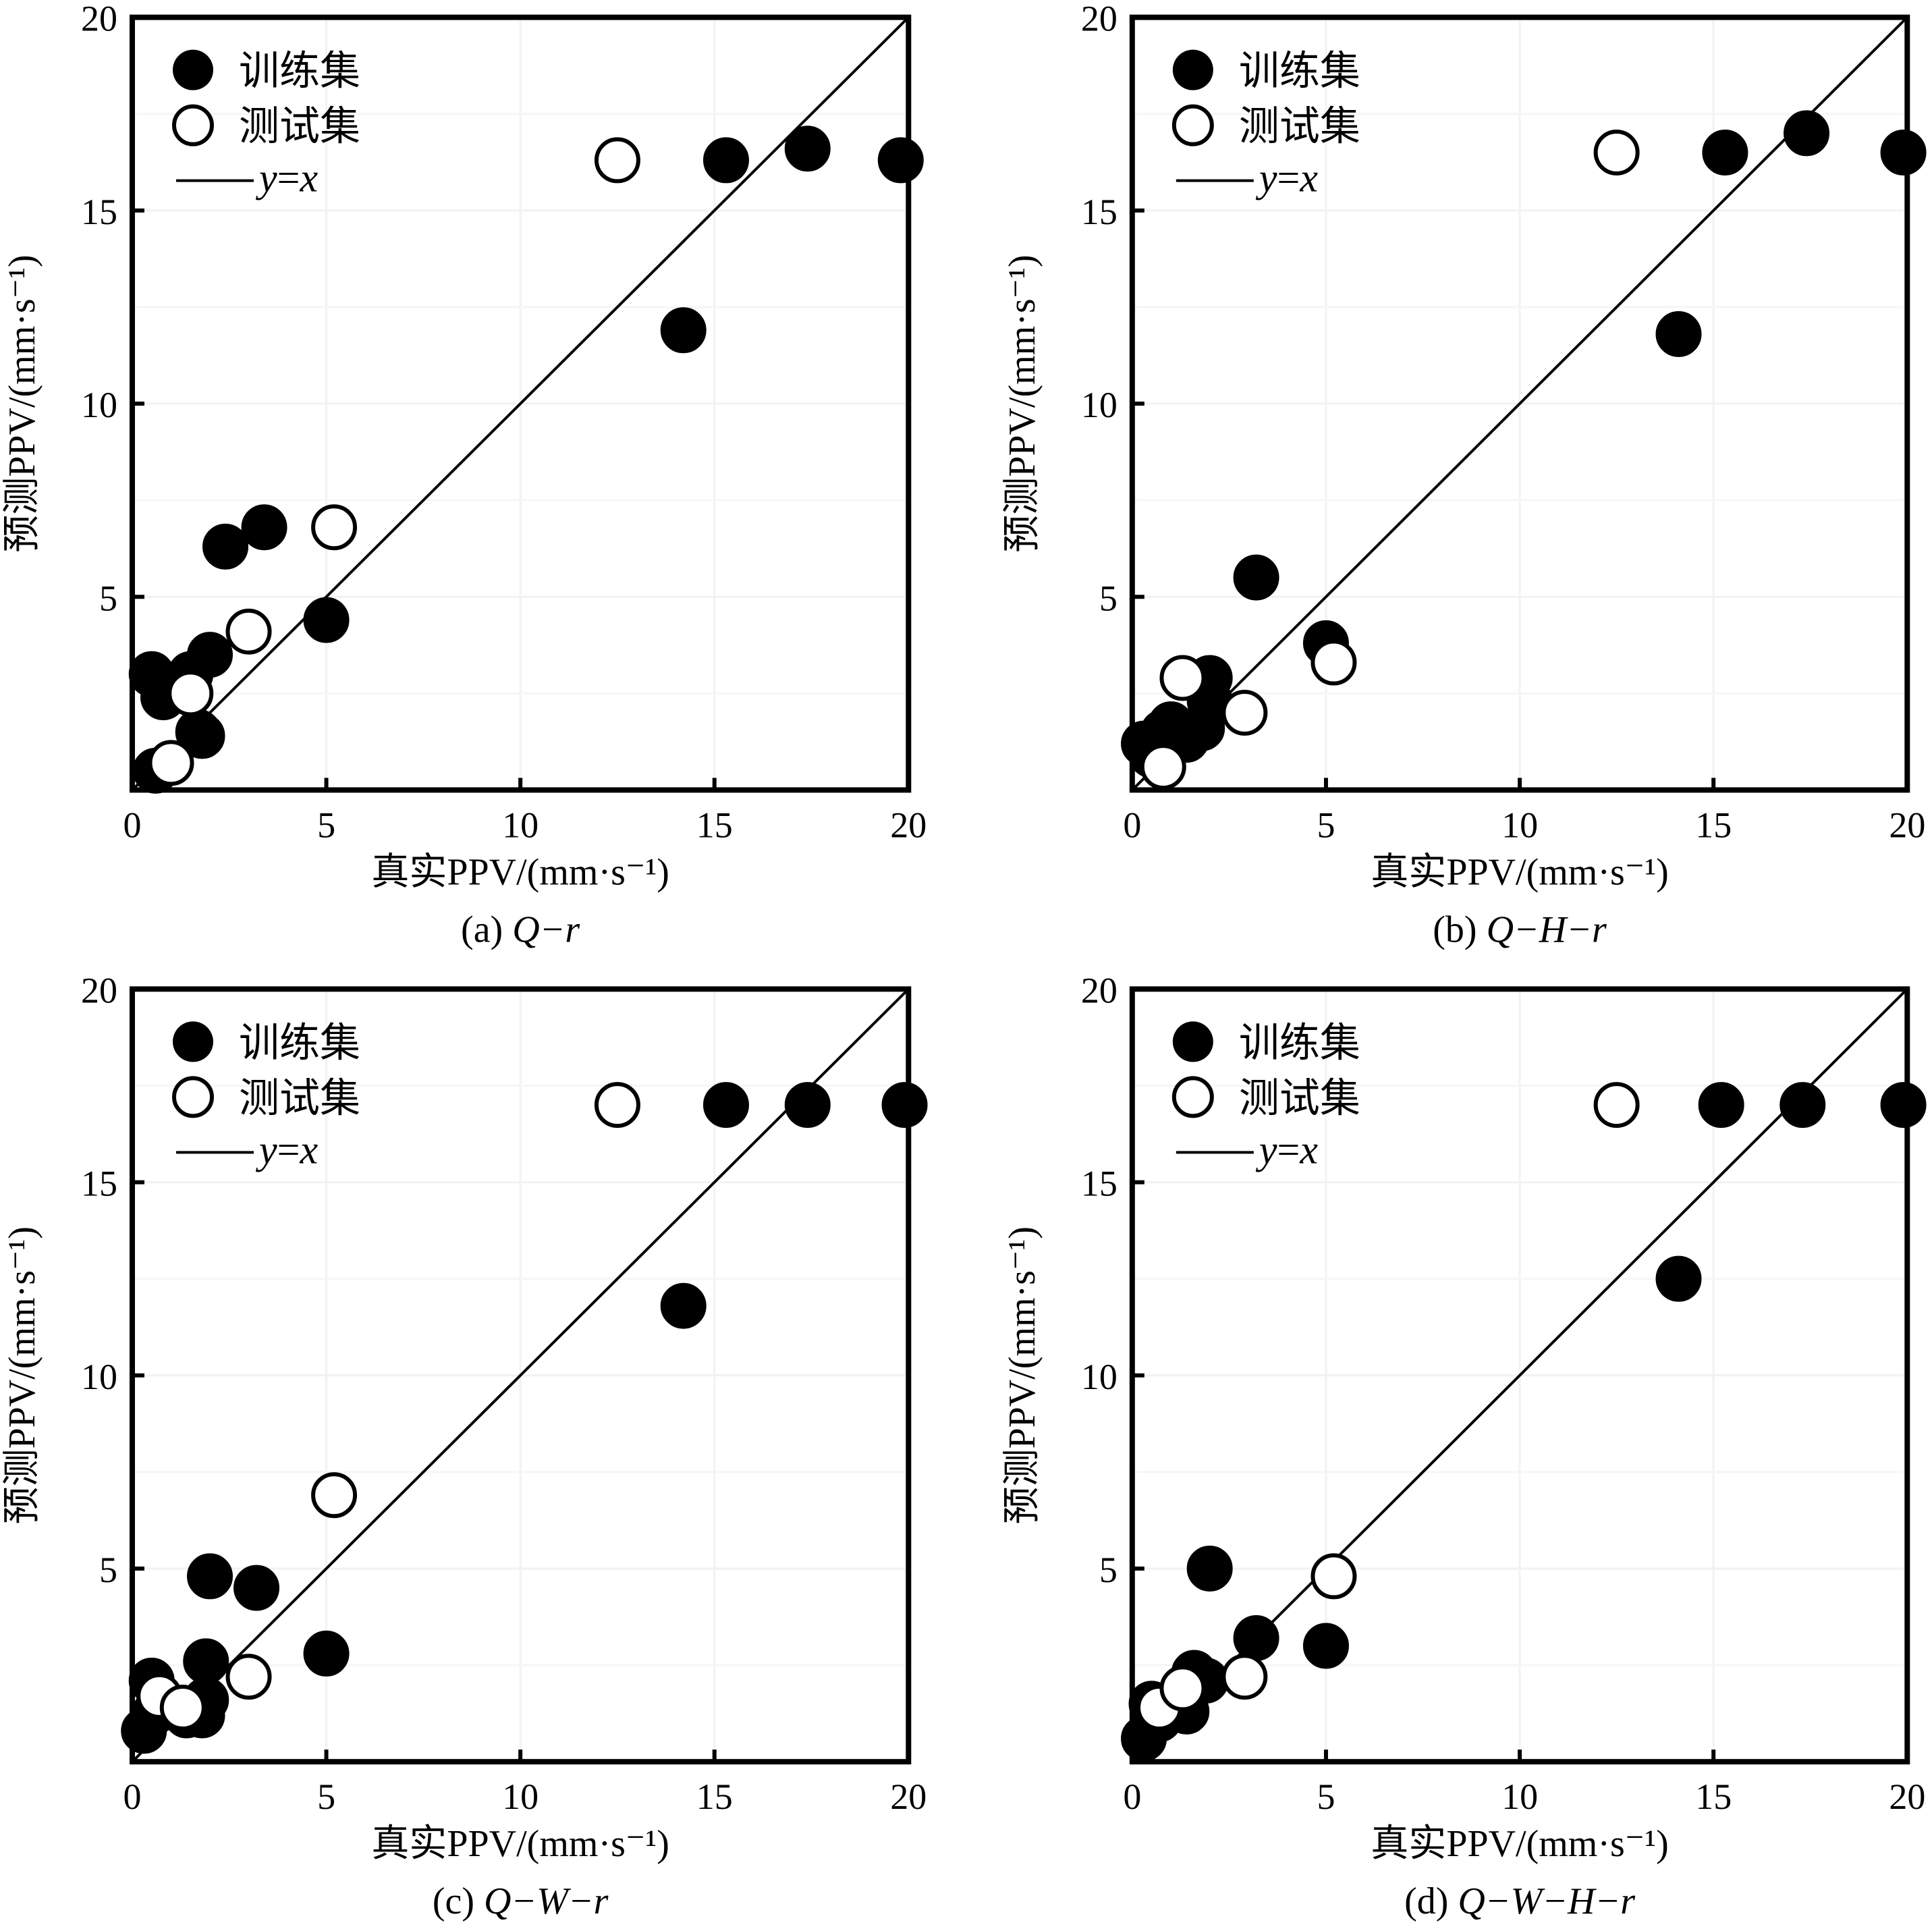 This screenshot has width=1932, height=1929. What do you see at coordinates (1459, 929) in the screenshot?
I see `caption-prefix: (b)` at bounding box center [1459, 929].